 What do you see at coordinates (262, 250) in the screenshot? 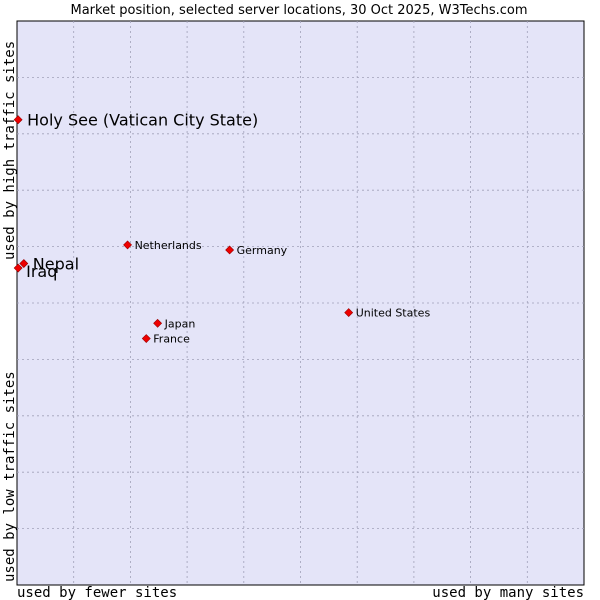
I see `point-label: Germany` at bounding box center [262, 250].